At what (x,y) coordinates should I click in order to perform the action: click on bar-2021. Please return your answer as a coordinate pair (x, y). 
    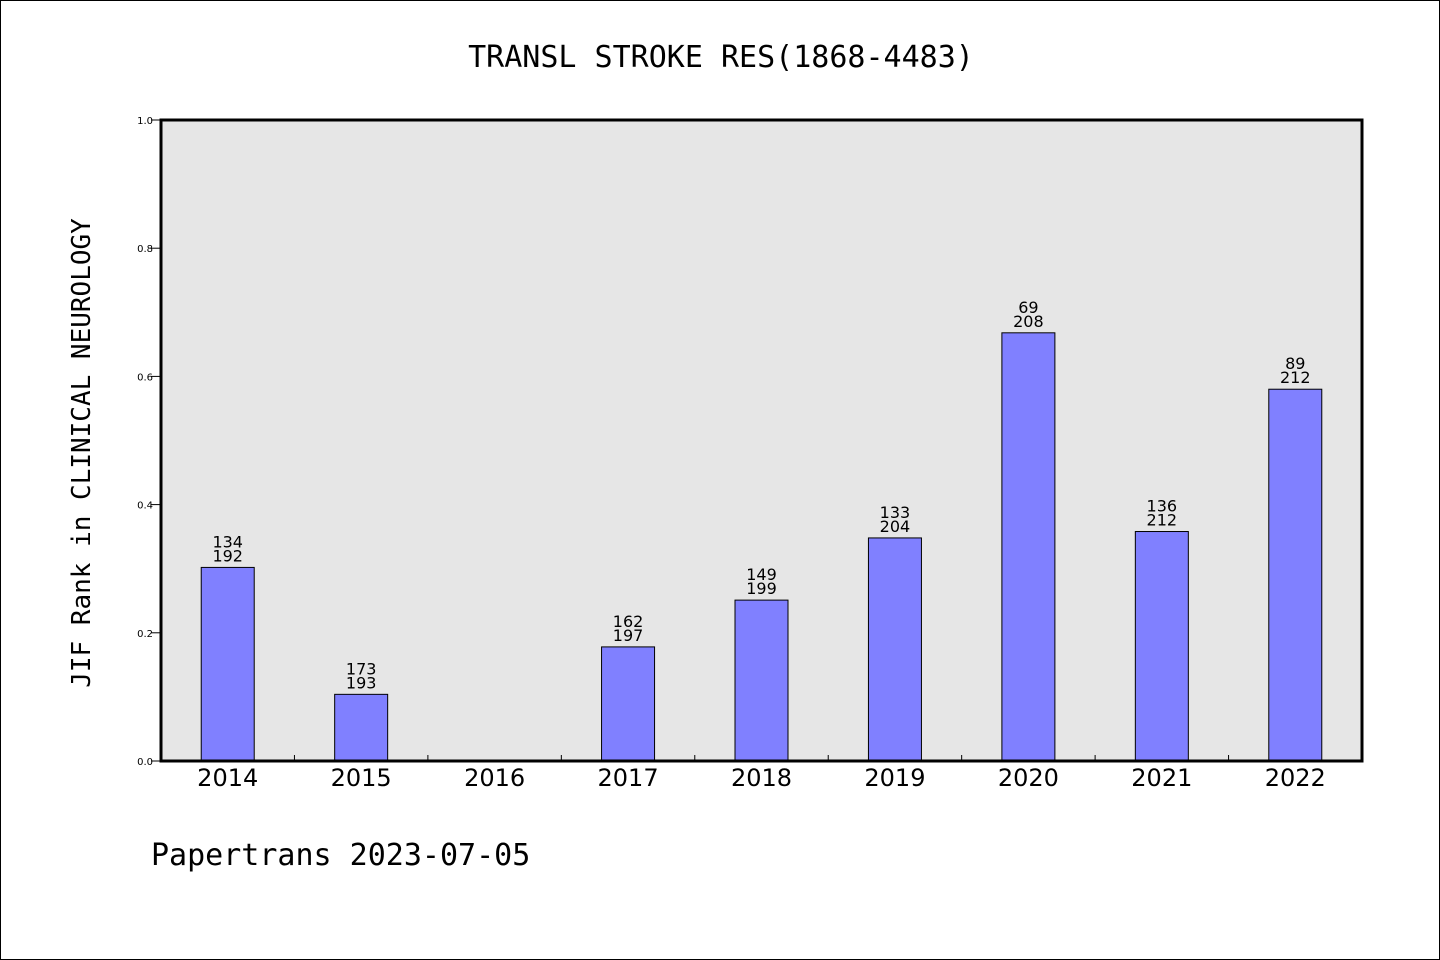
    Looking at the image, I should click on (1161, 646).